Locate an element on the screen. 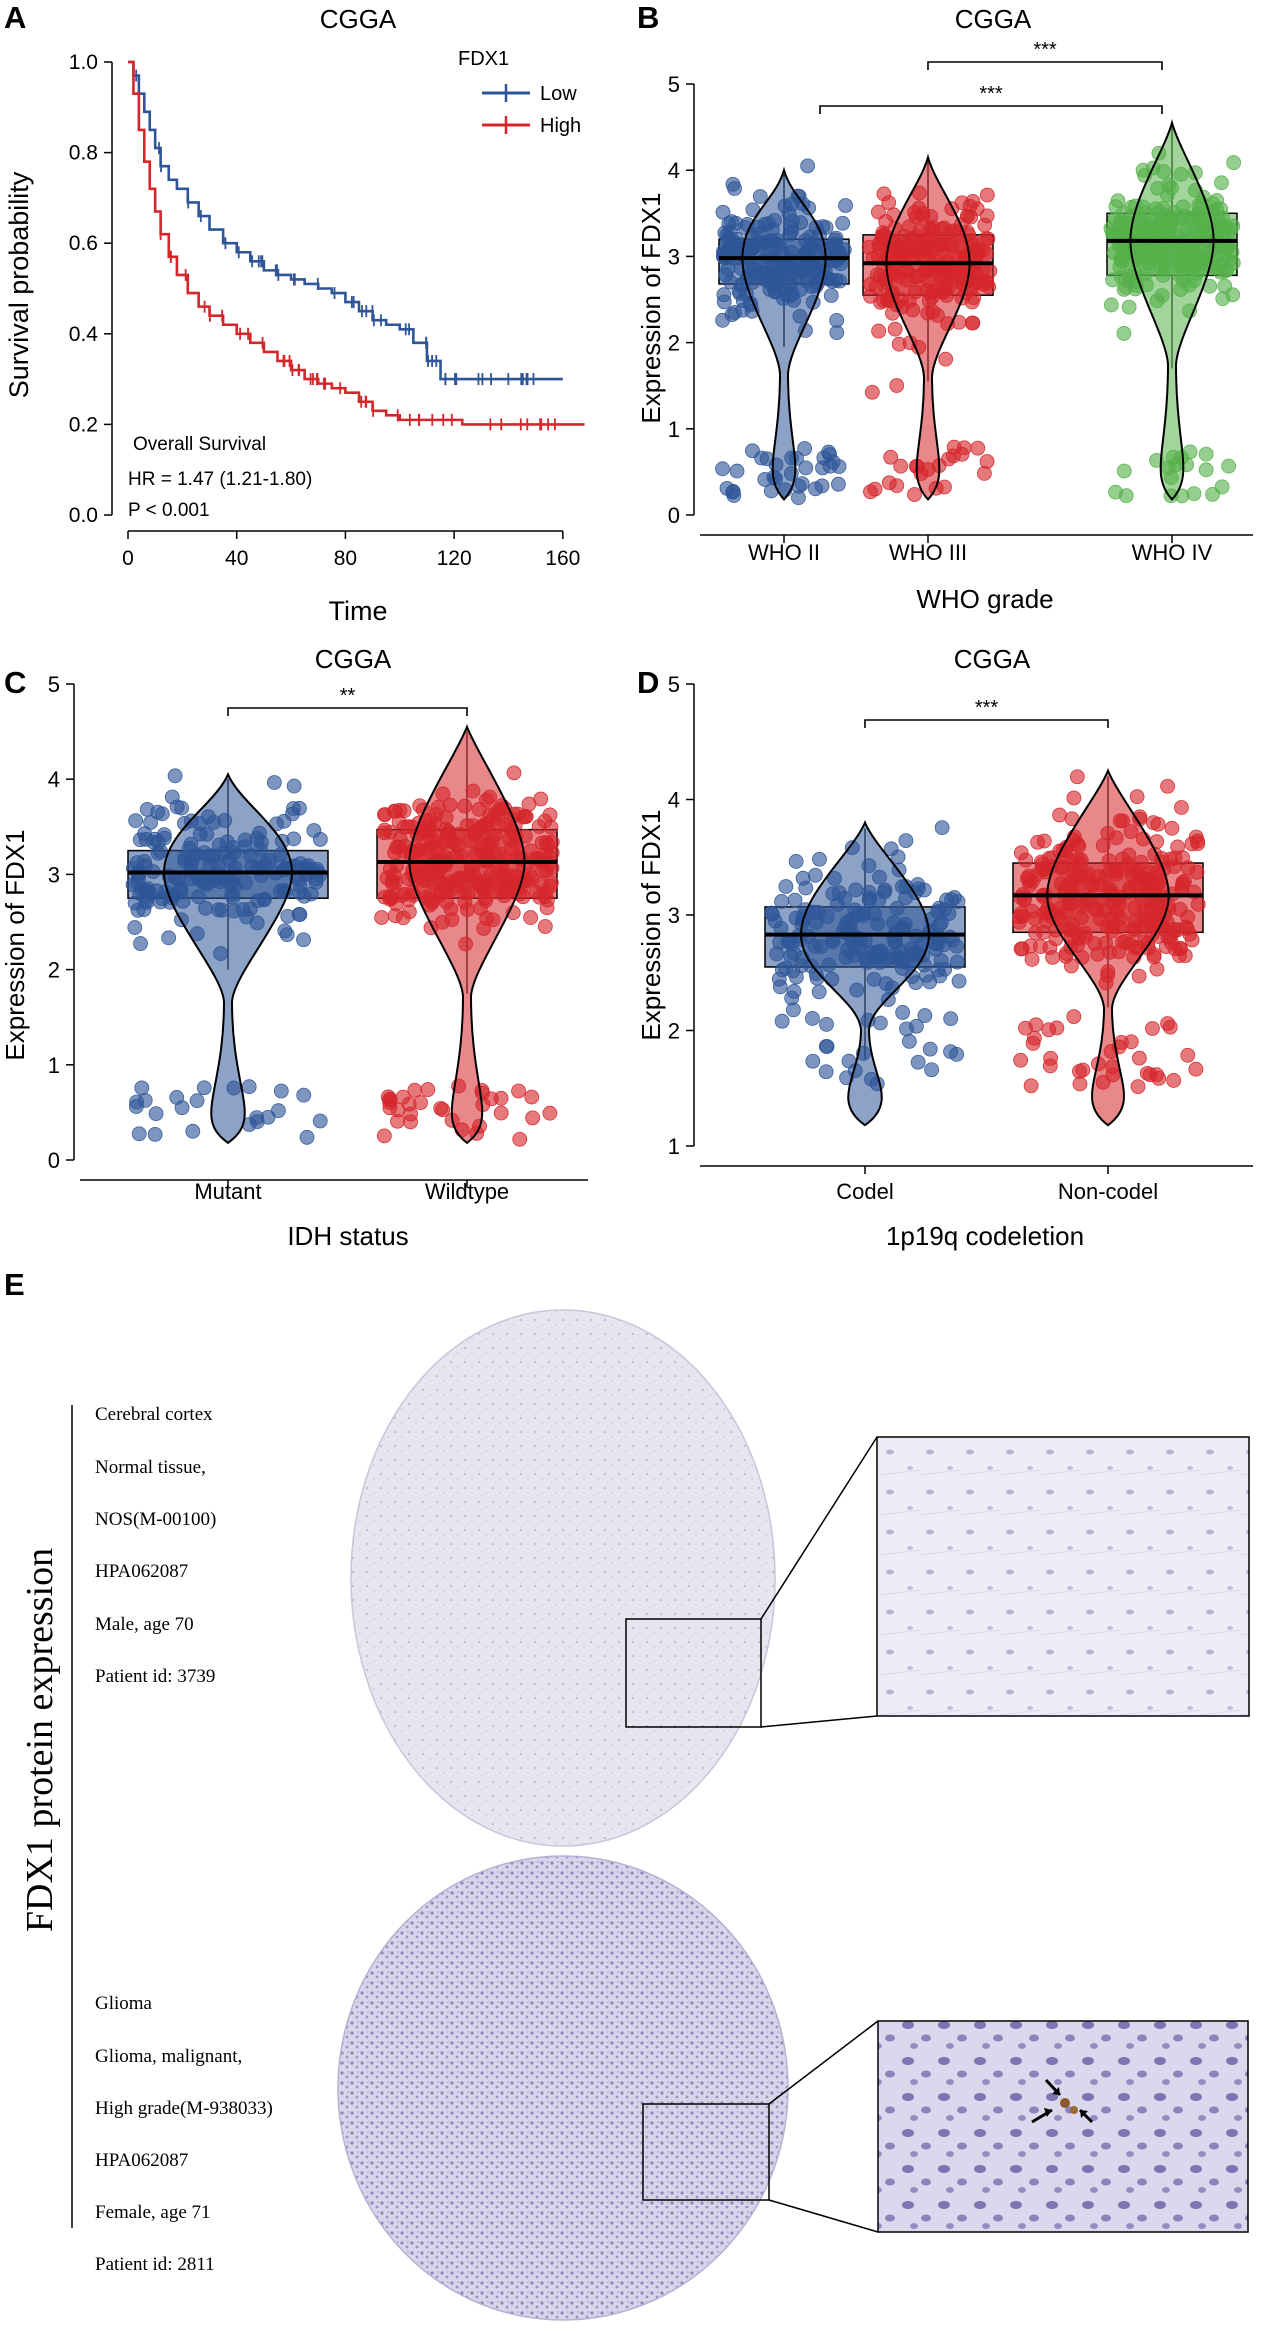 This screenshot has height=2346, width=1266. panel-letter-b: B is located at coordinates (648, 17).